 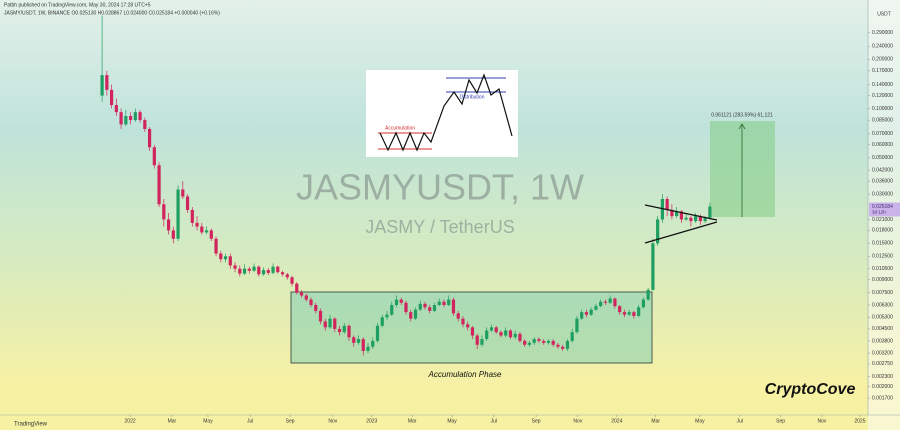 I want to click on y-tick-label: 0.030000, so click(x=882, y=194).